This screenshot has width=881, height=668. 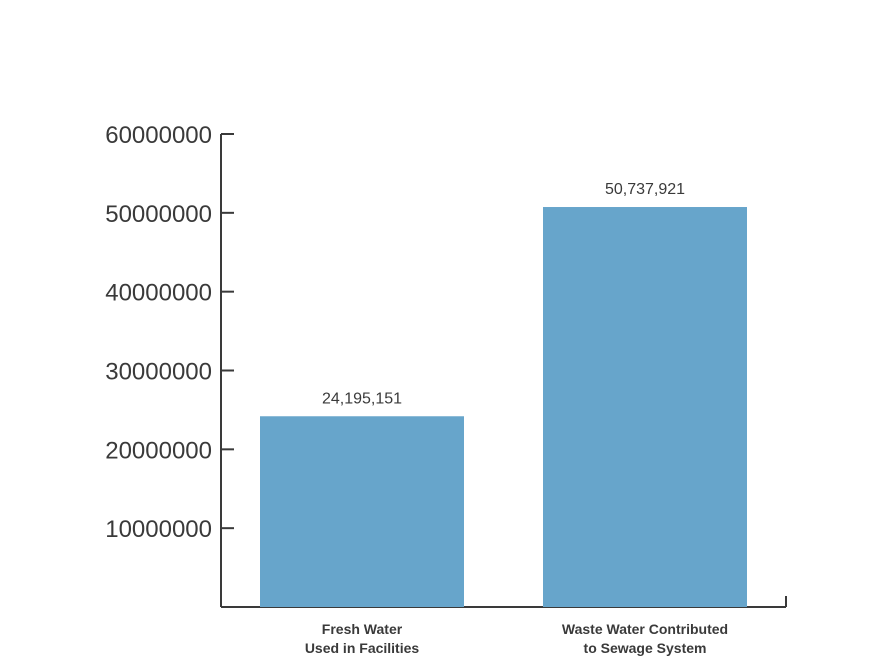 What do you see at coordinates (645, 629) in the screenshot?
I see `category-label: Waste Water Contributed` at bounding box center [645, 629].